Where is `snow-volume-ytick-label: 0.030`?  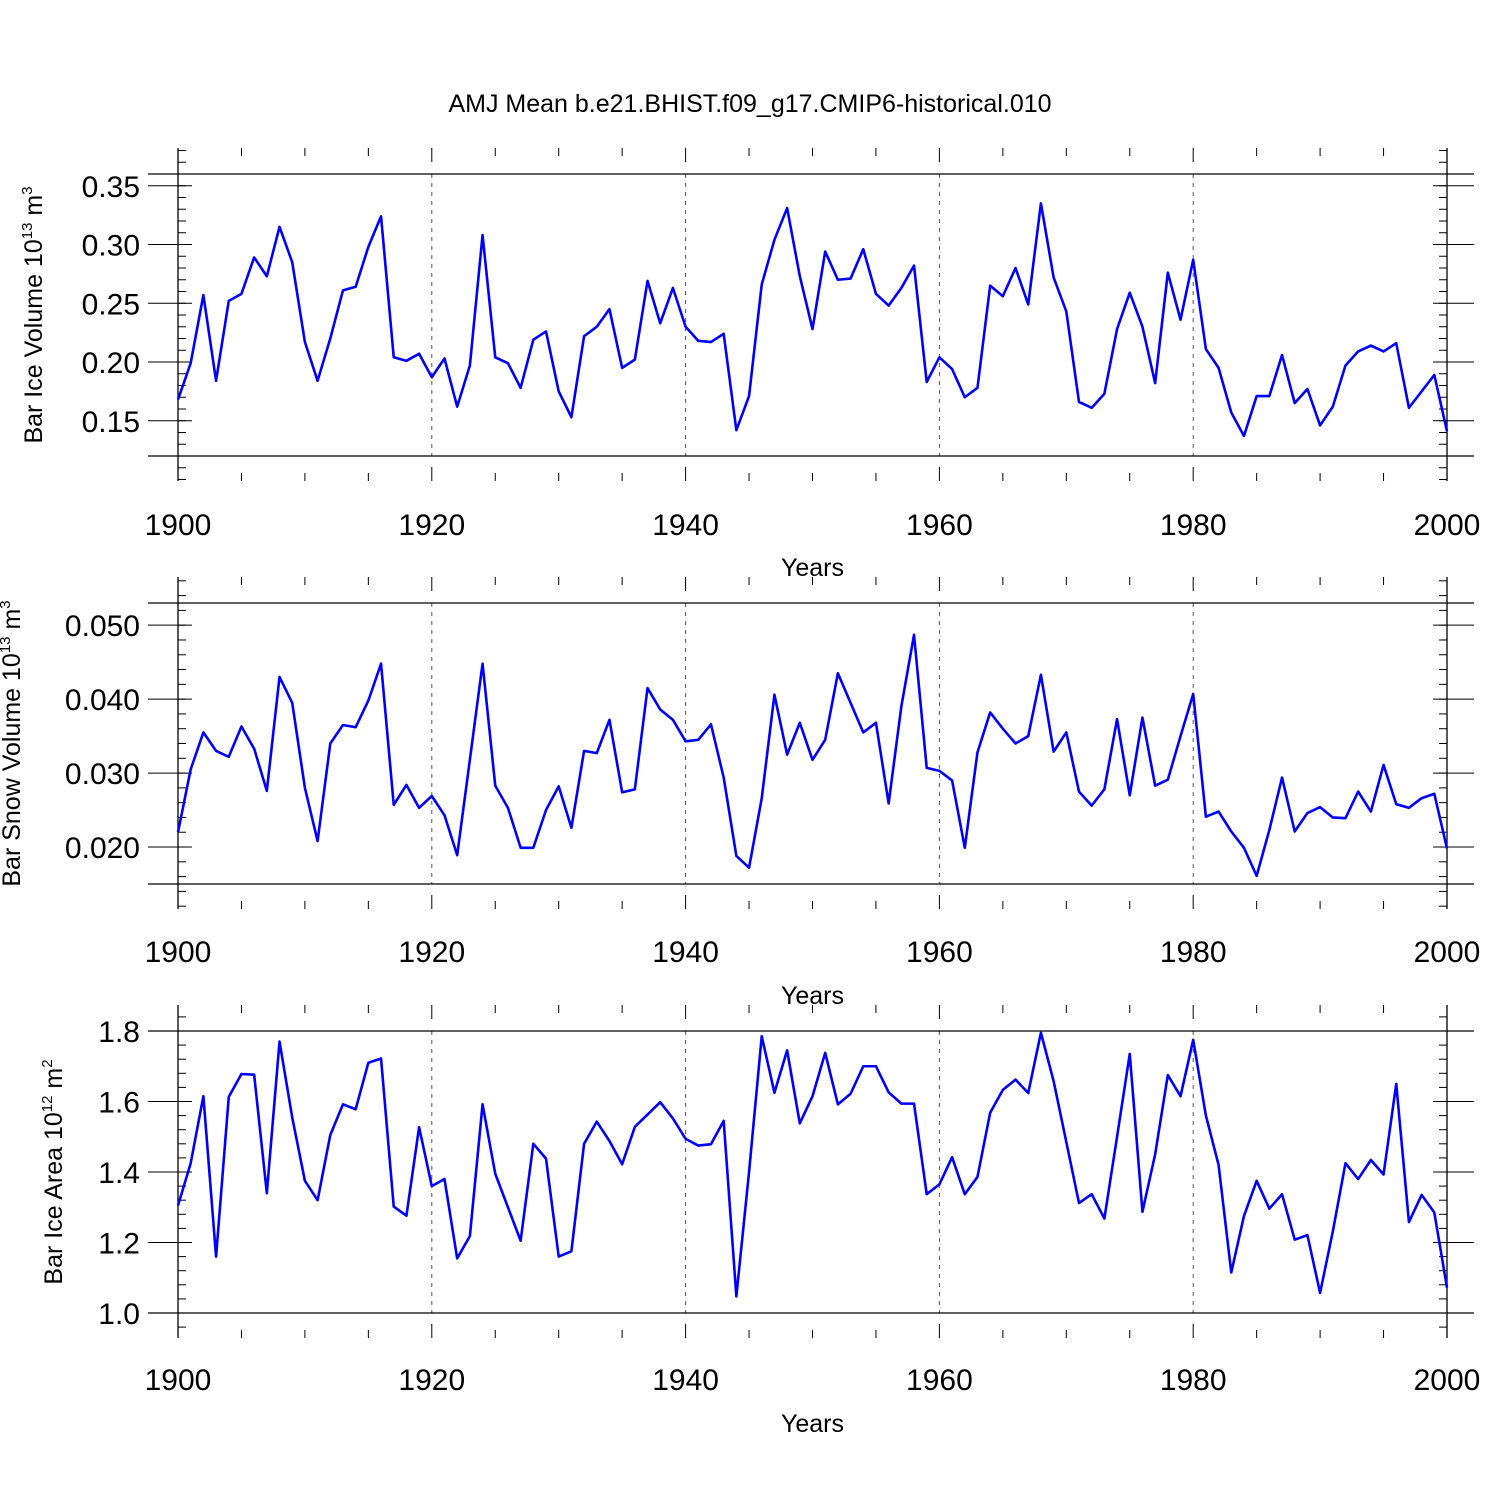 snow-volume-ytick-label: 0.030 is located at coordinates (102, 774).